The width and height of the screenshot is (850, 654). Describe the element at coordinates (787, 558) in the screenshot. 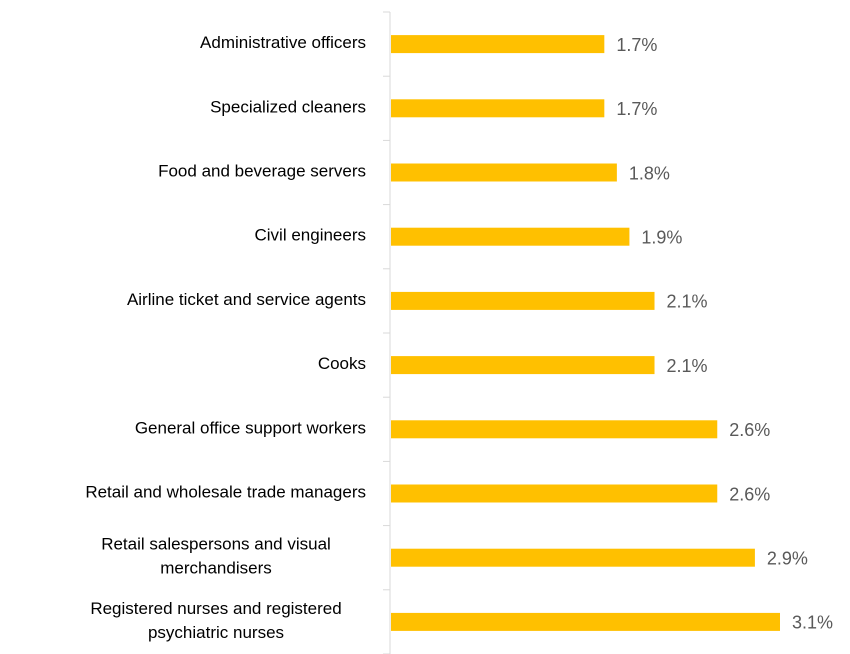

I see `value-label: 2.9%` at that location.